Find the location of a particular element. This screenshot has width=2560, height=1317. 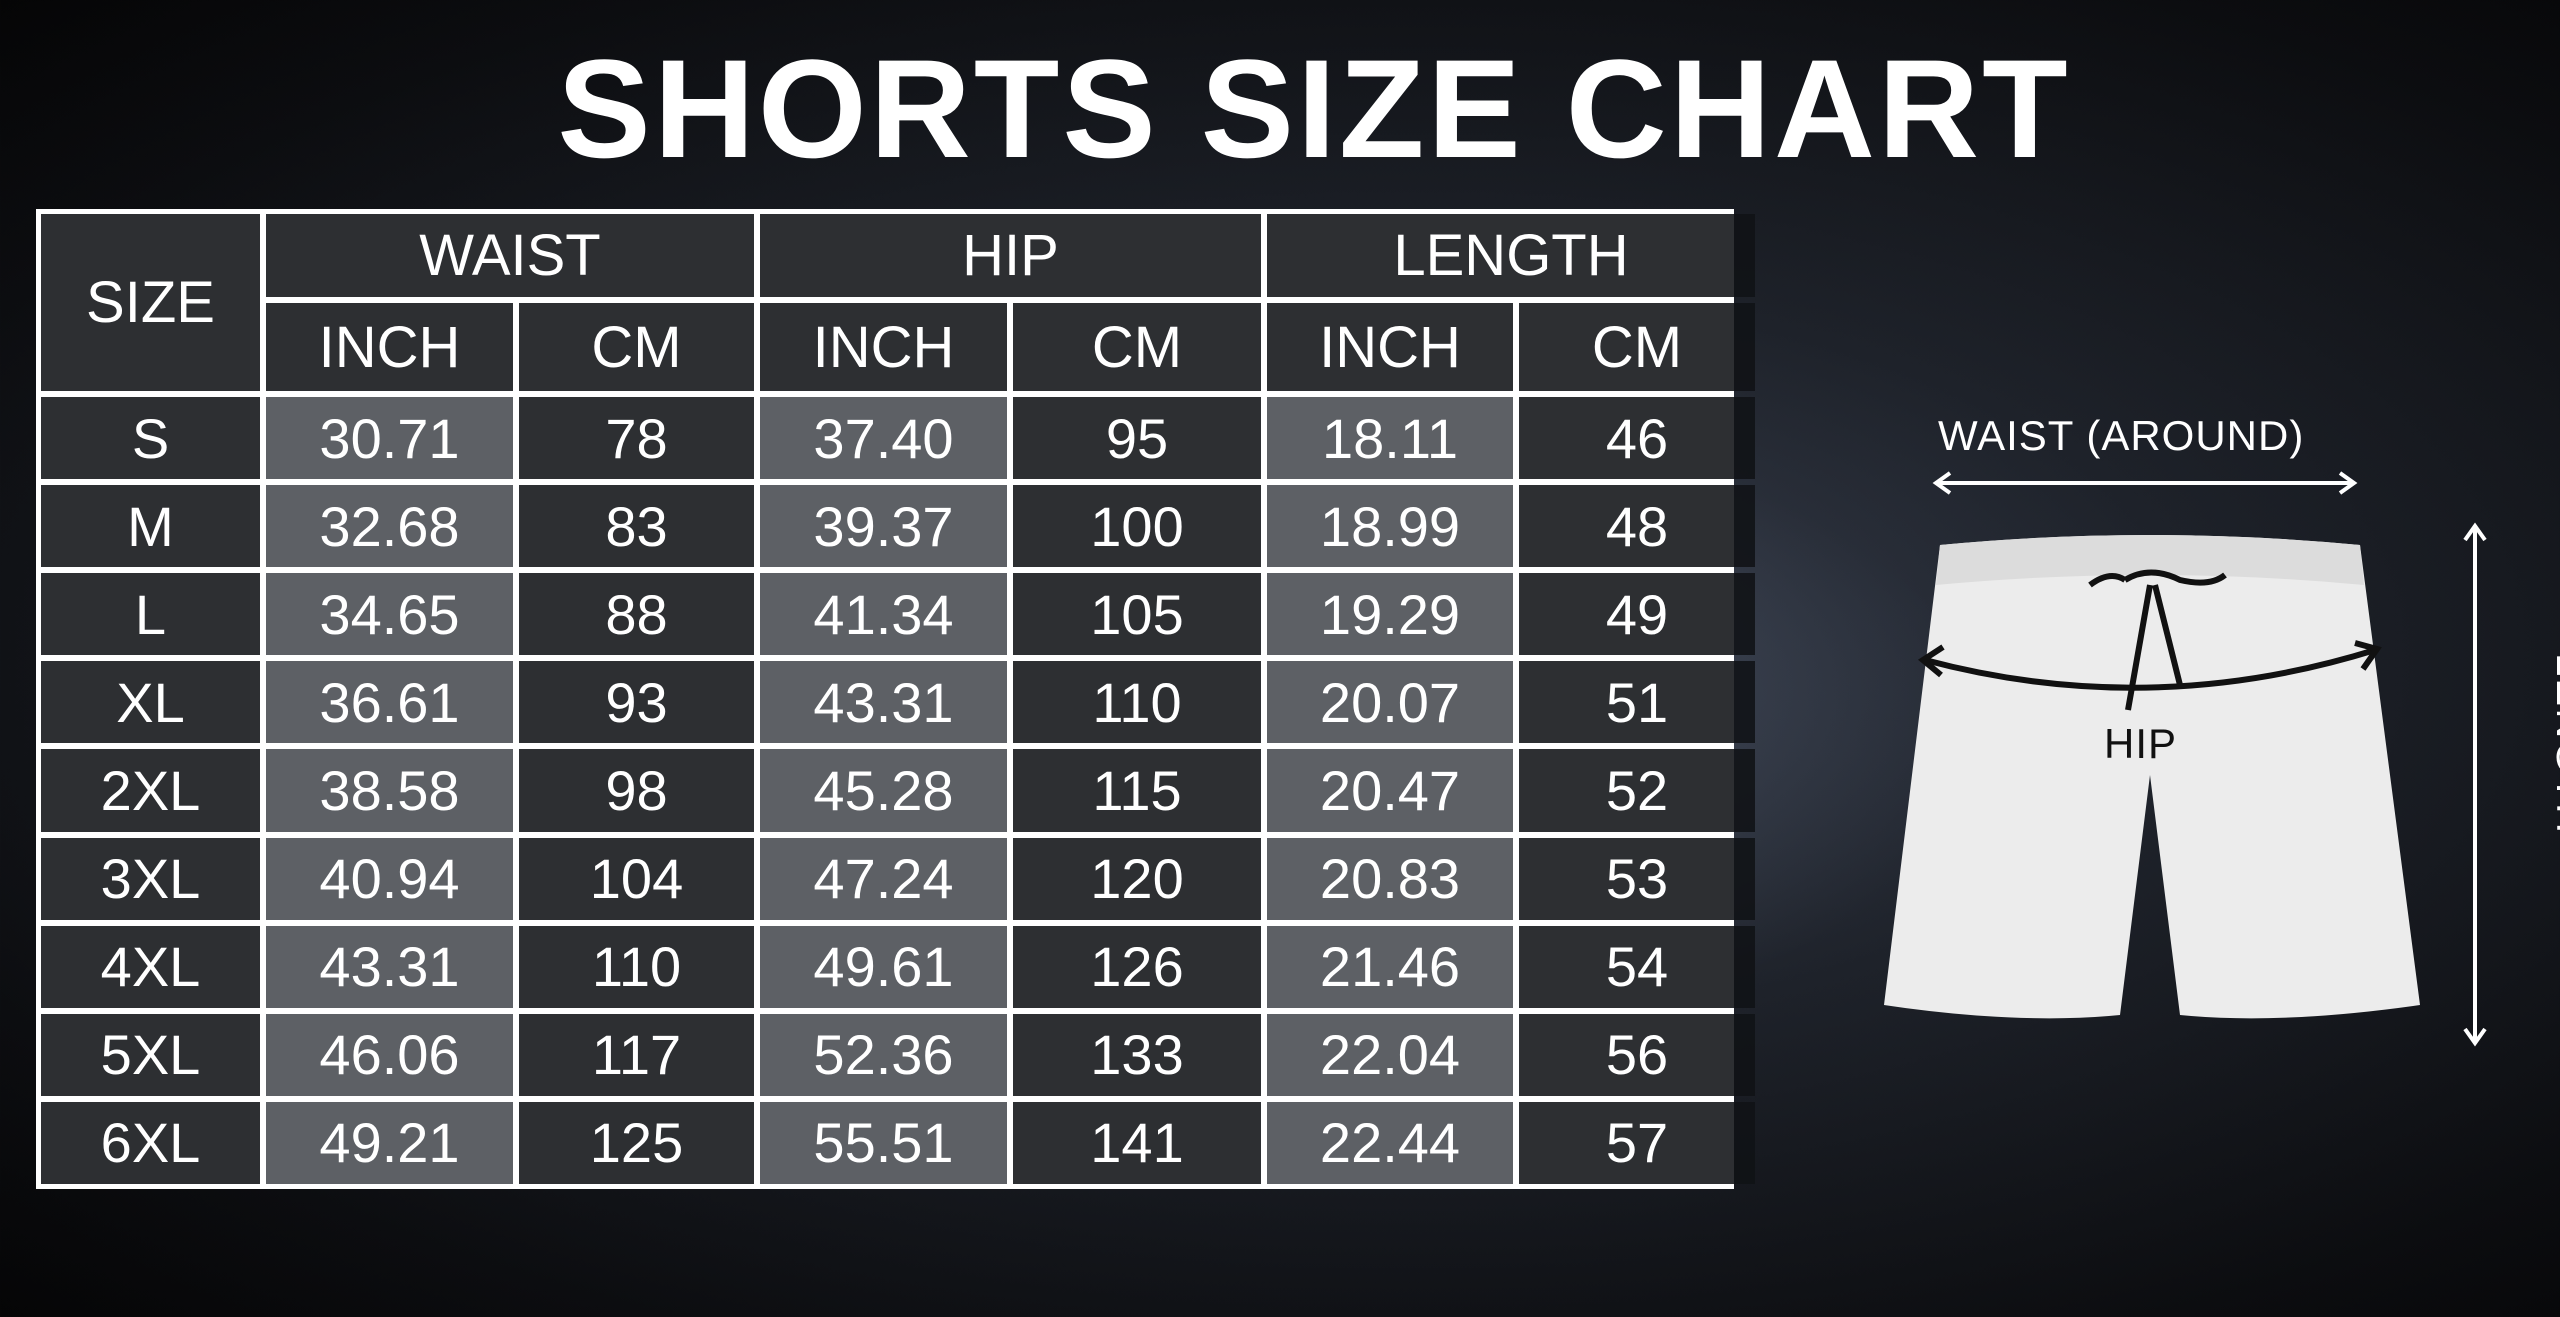

size-cell: 4XL is located at coordinates (150, 966).